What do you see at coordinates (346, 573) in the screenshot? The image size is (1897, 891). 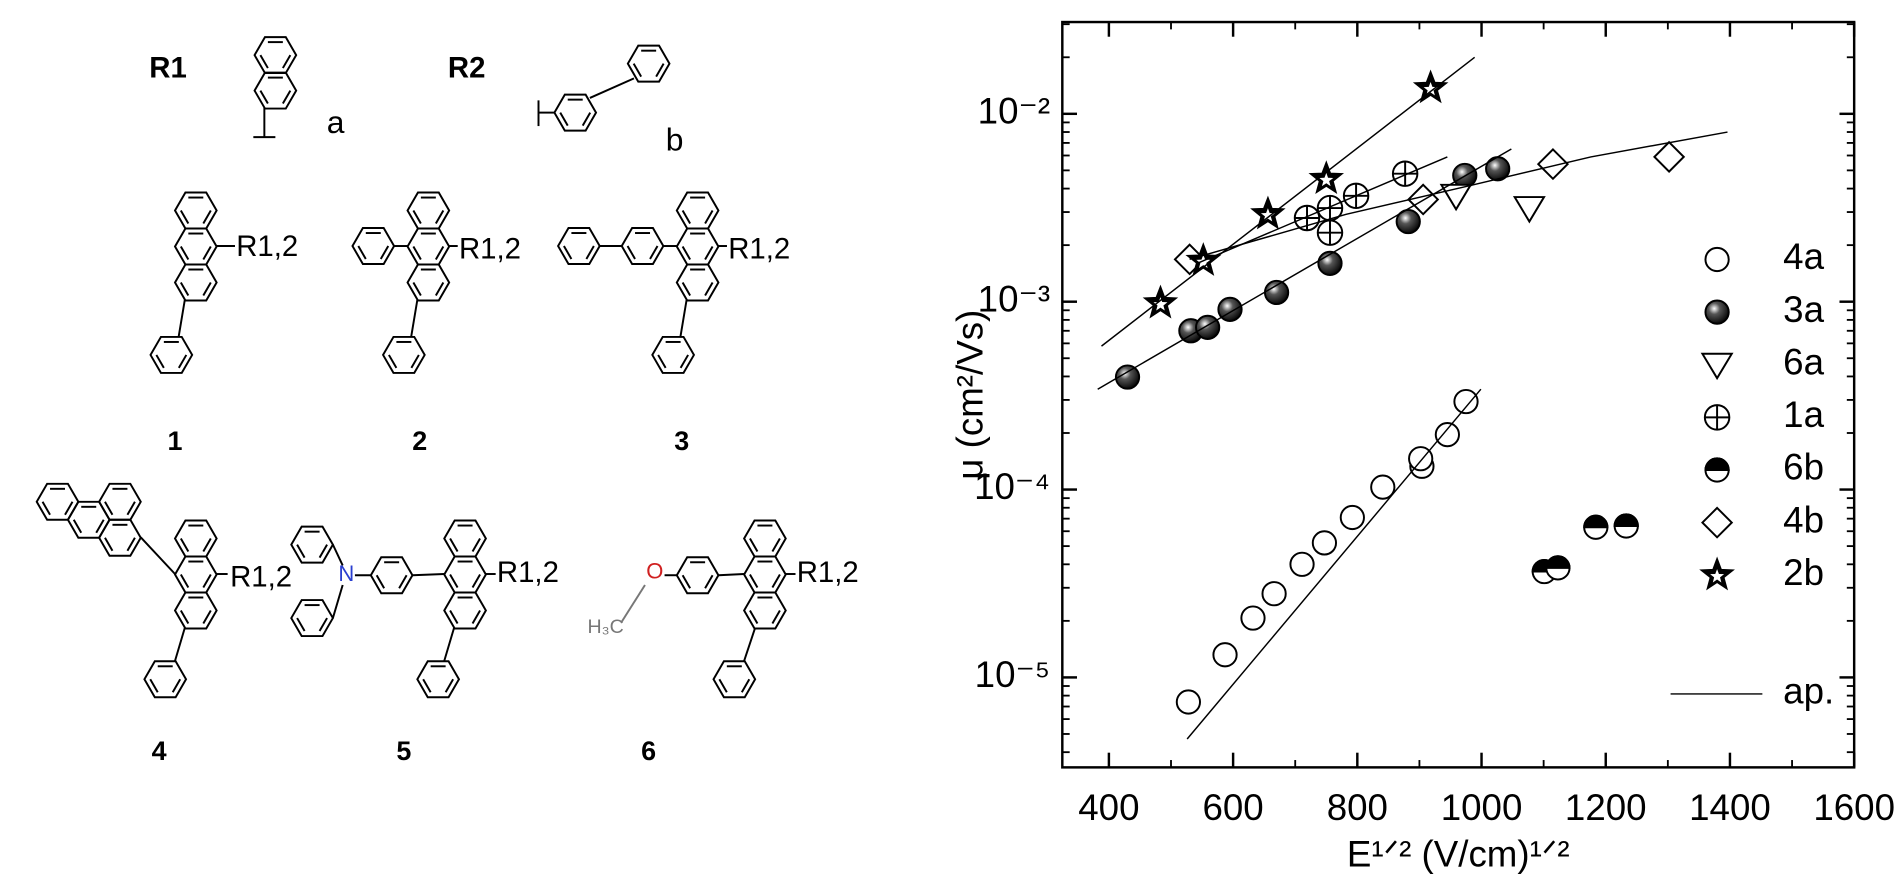 I see `structure-label: N` at bounding box center [346, 573].